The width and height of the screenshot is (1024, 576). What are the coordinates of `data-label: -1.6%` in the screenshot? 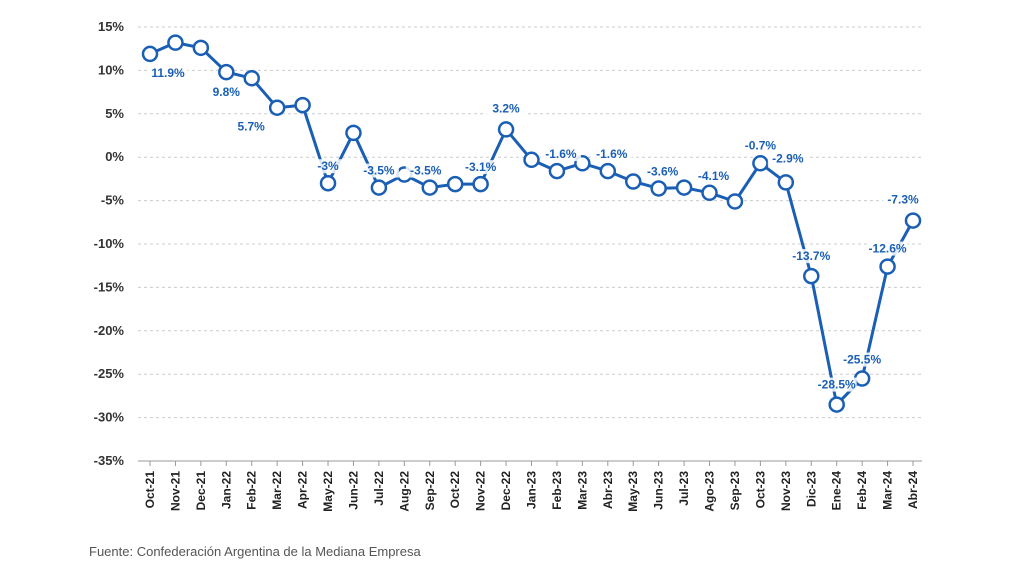 It's located at (561, 154).